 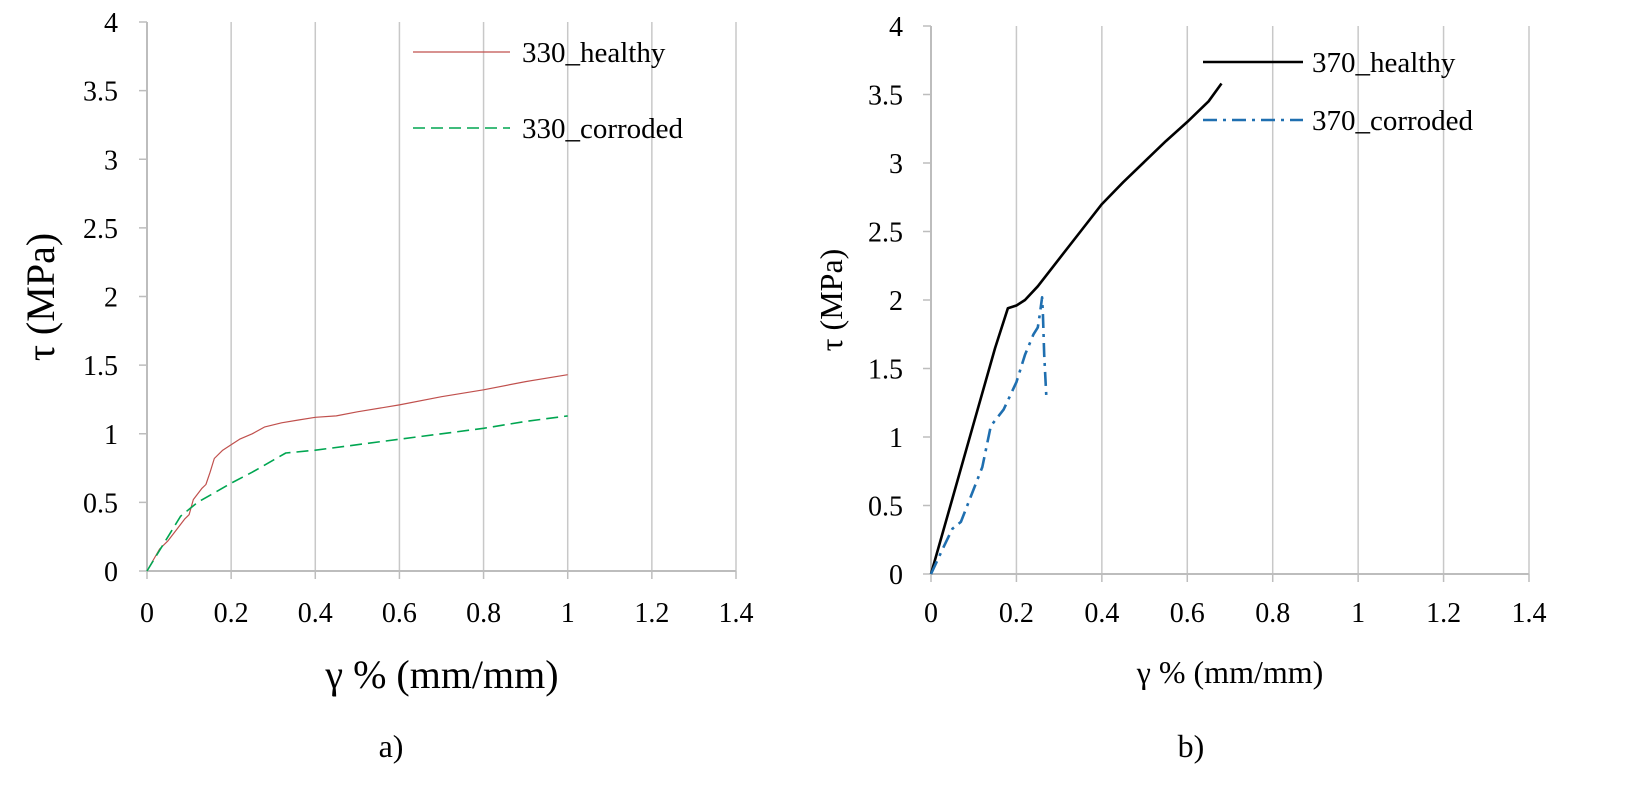 What do you see at coordinates (1235, 613) in the screenshot?
I see `panel-b-x-ticks: 0 0.2 0.4 0.6 0.8 1 1.2 1.4` at bounding box center [1235, 613].